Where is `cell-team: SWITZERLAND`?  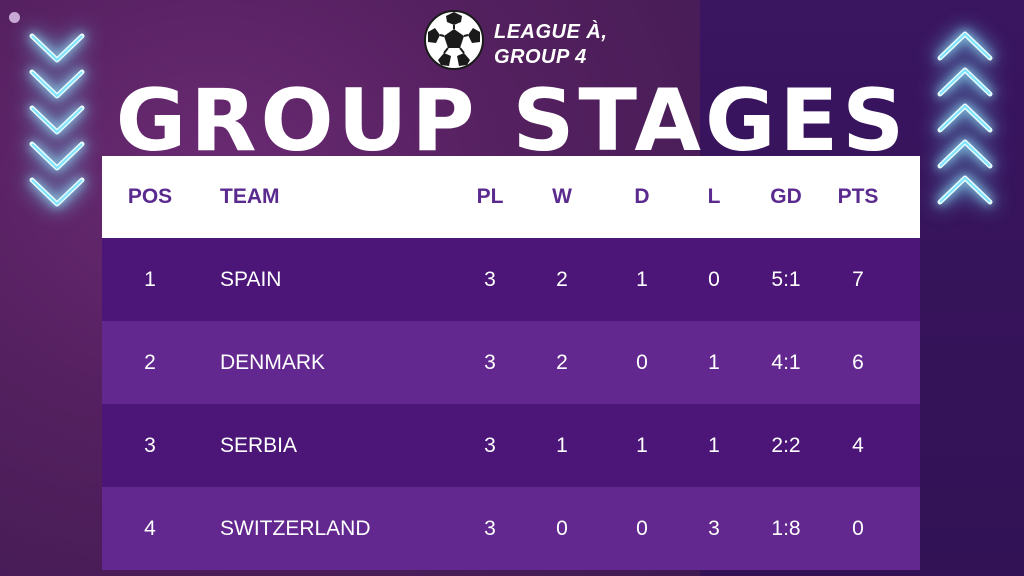 cell-team: SWITZERLAND is located at coordinates (295, 528).